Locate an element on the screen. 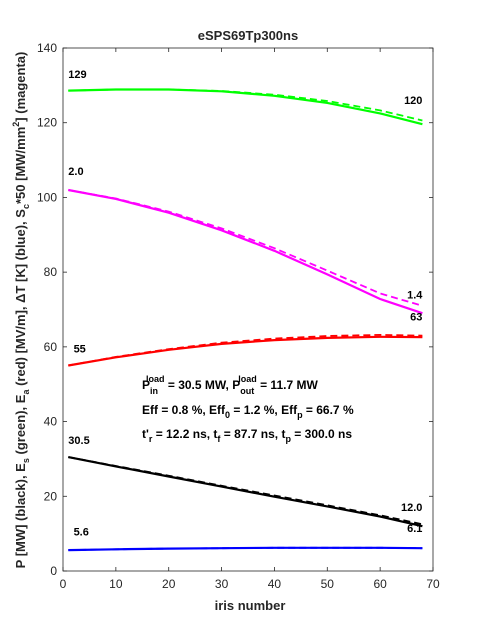  x-tick-label: 50 is located at coordinates (328, 584).